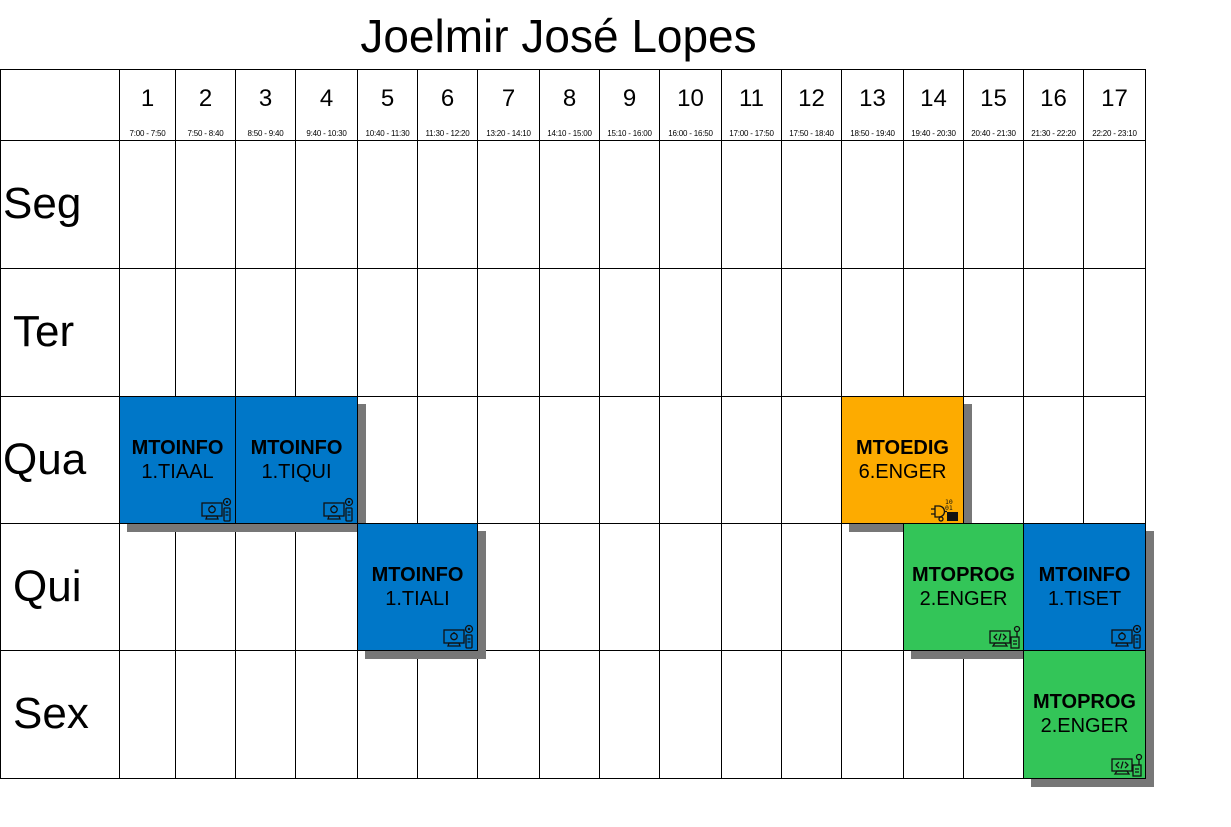  What do you see at coordinates (296, 460) in the screenshot?
I see `class-block: MTOINFO 1.TIQUI` at bounding box center [296, 460].